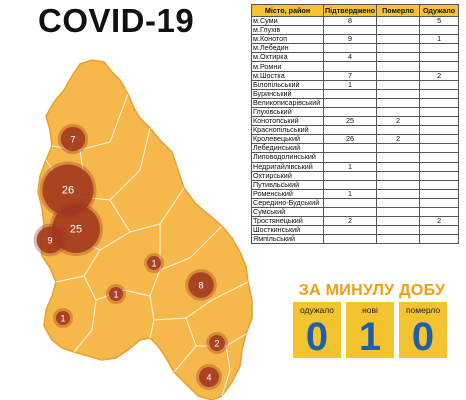  Describe the element at coordinates (287, 157) in the screenshot. I see `district-name: Липоводолинський` at that location.